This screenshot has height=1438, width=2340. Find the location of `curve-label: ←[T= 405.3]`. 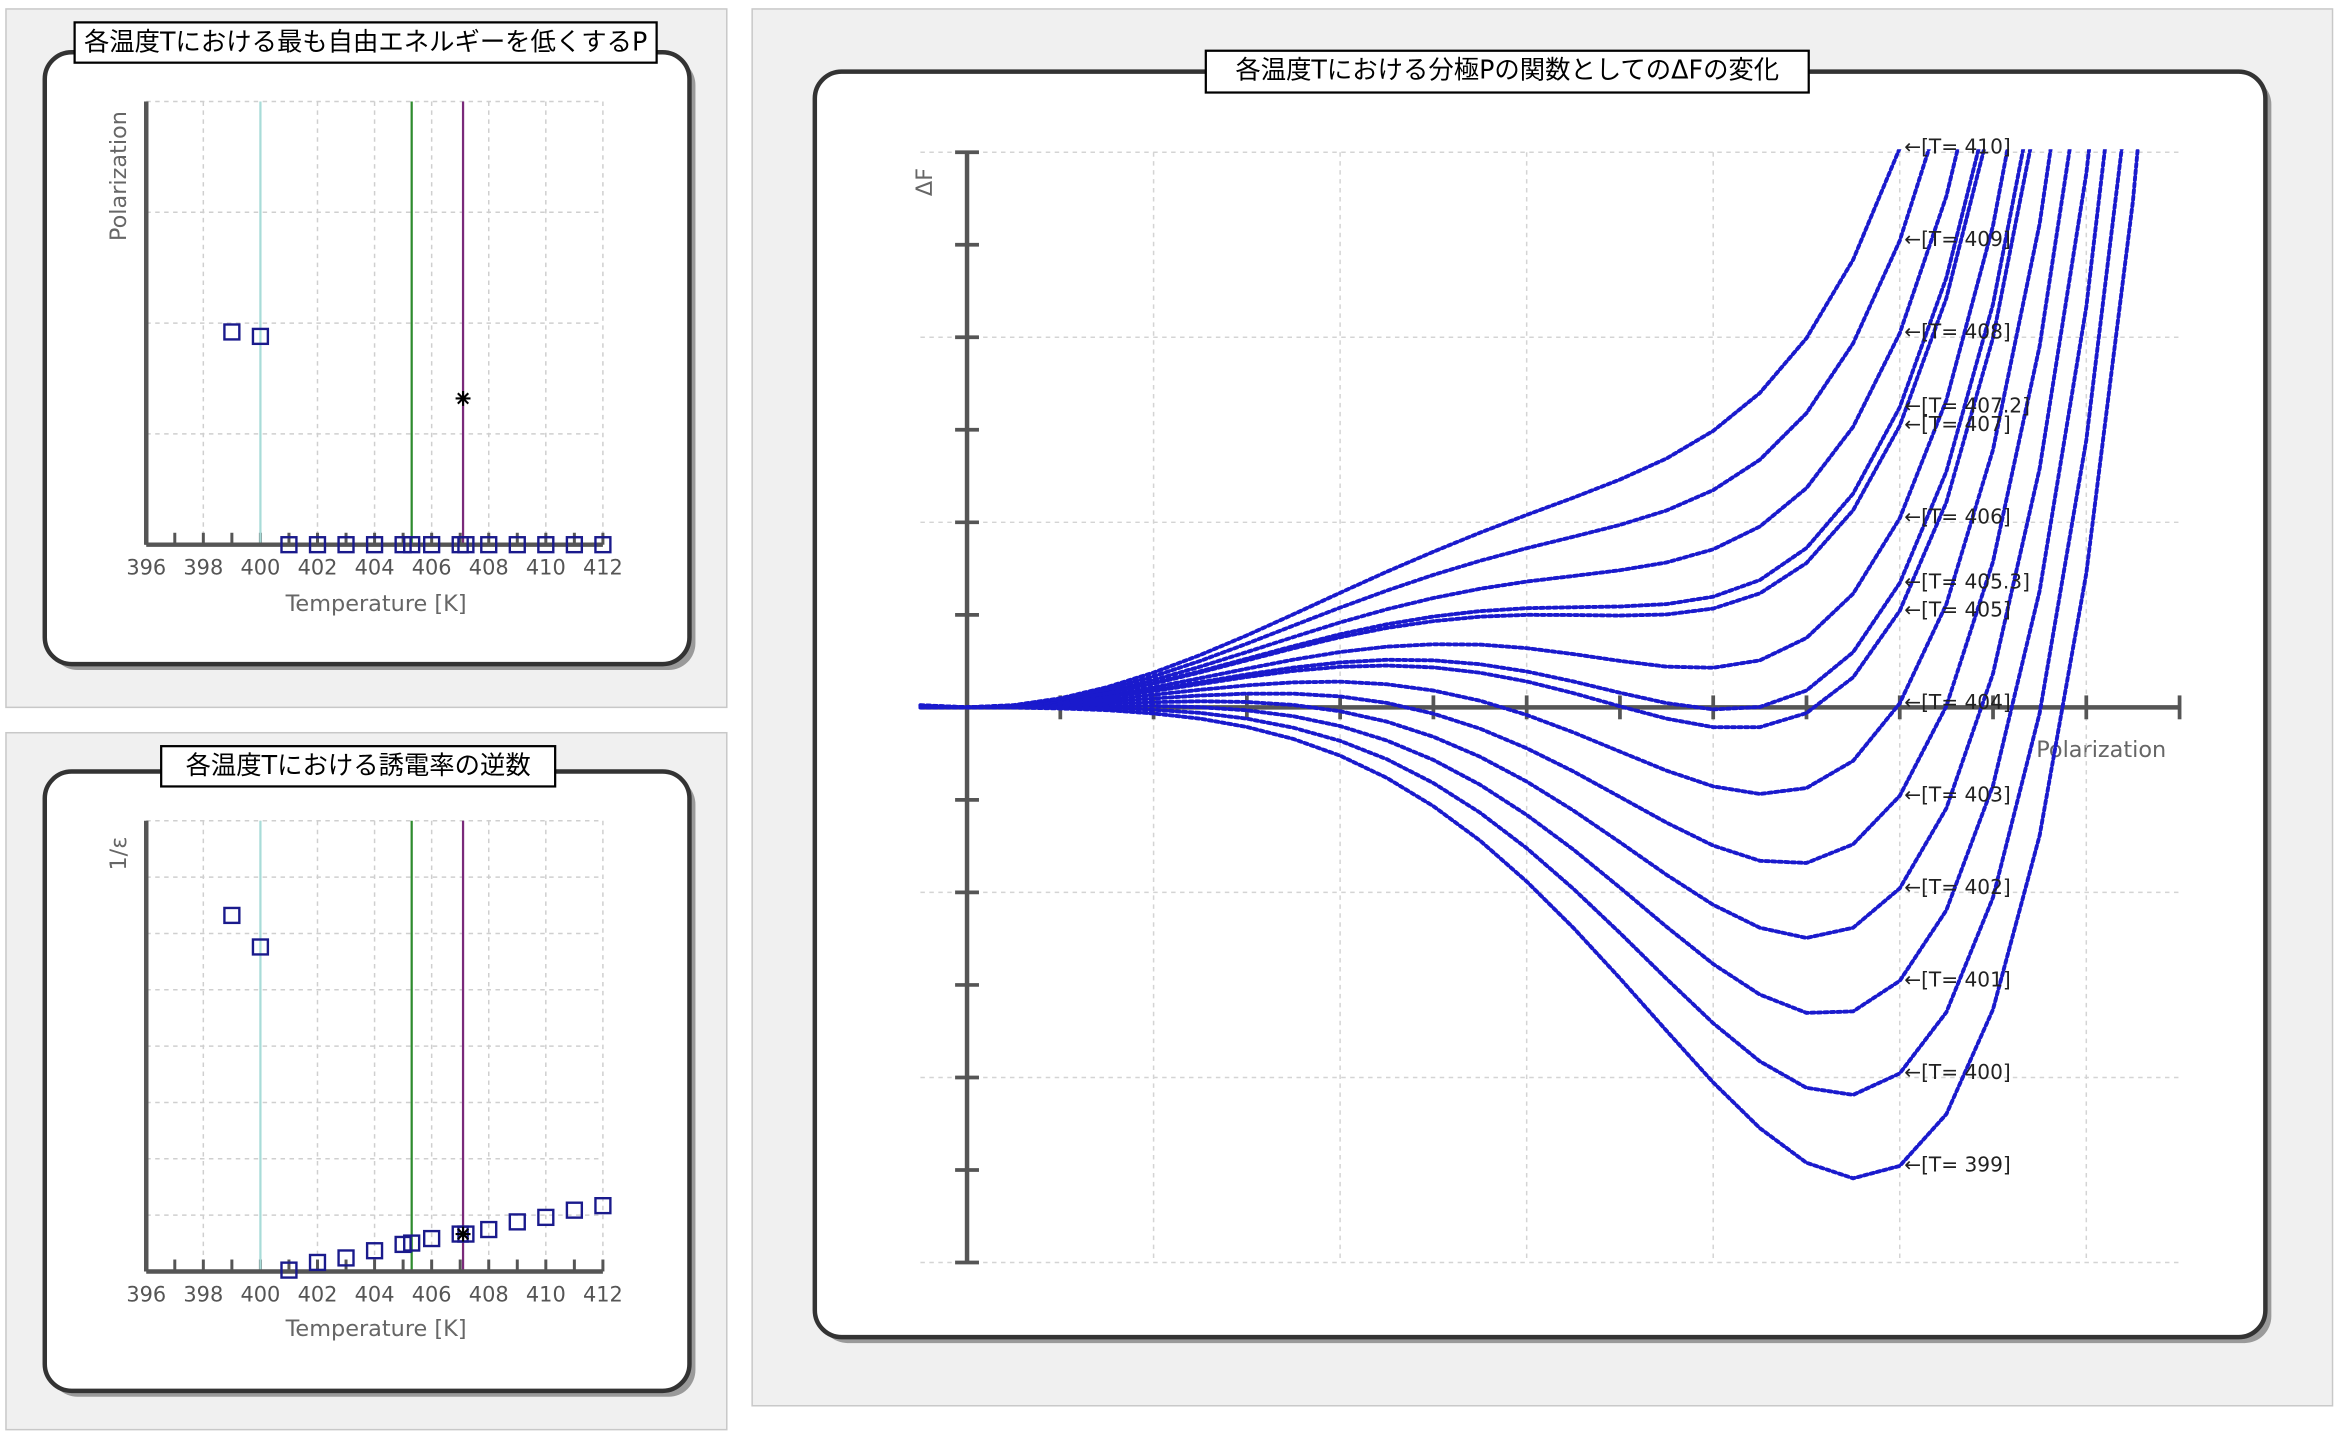

curve-label: ←[T= 405.3] is located at coordinates (1967, 582).